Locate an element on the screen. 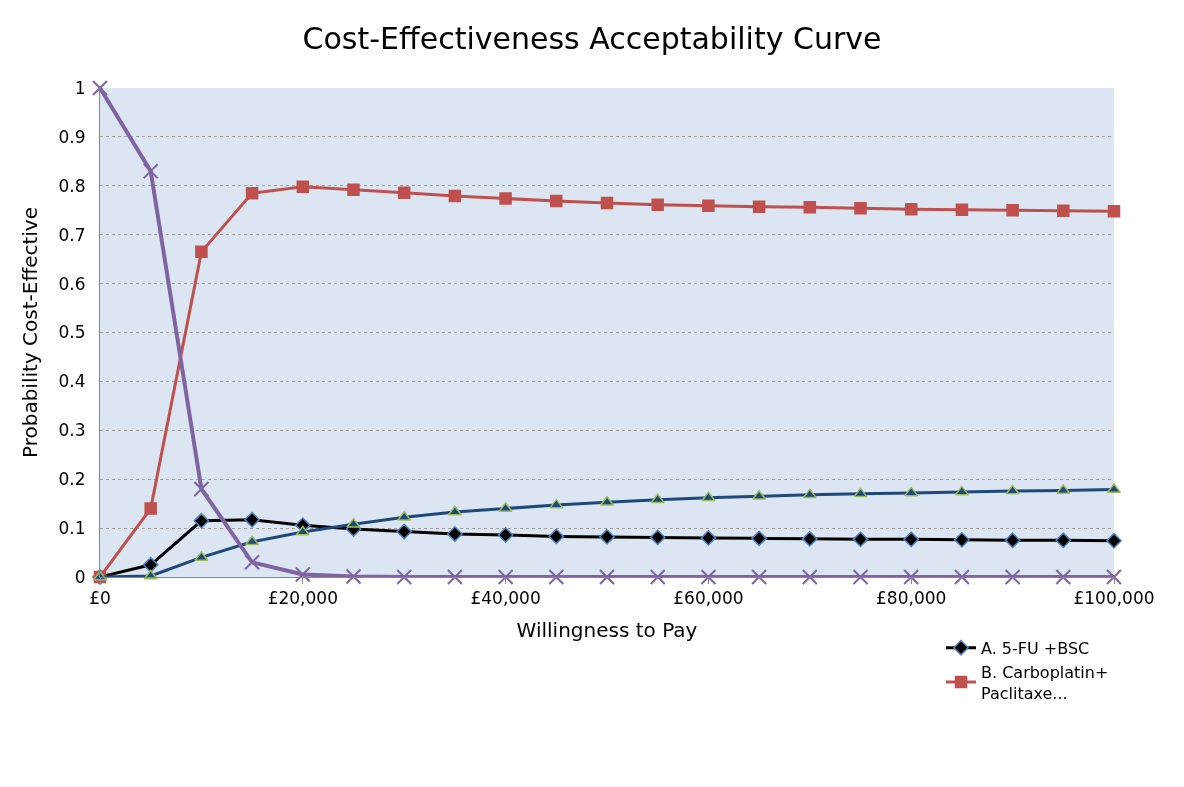 Image resolution: width=1184 pixels, height=787 pixels. y-axis-title: Probability Cost-Effective is located at coordinates (30, 332).